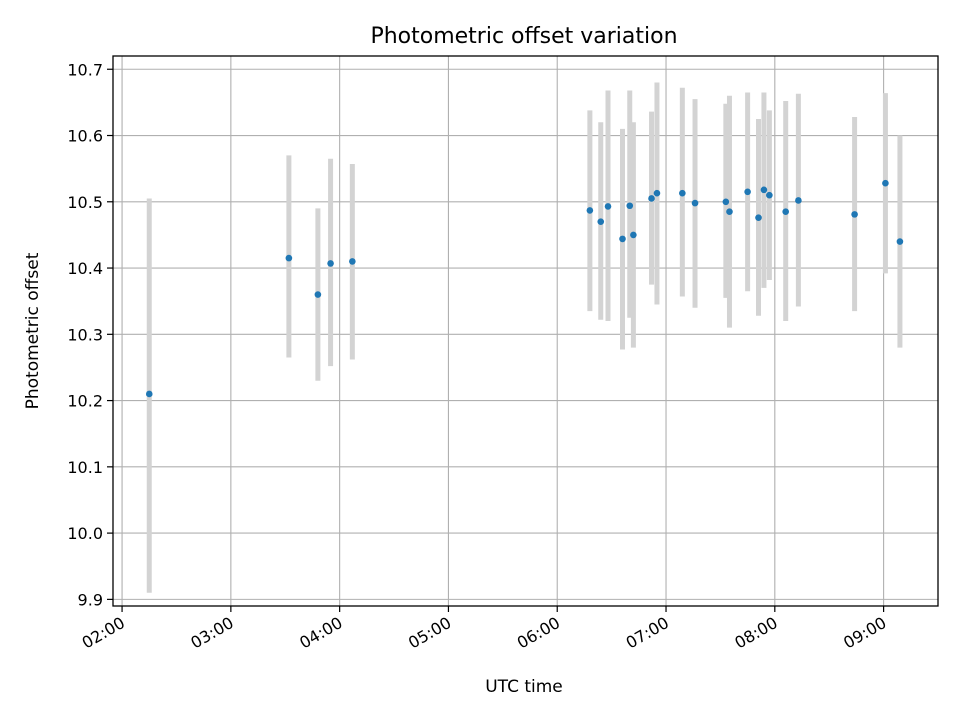  Describe the element at coordinates (90, 599) in the screenshot. I see `y-tick-label-0: 9.9` at that location.